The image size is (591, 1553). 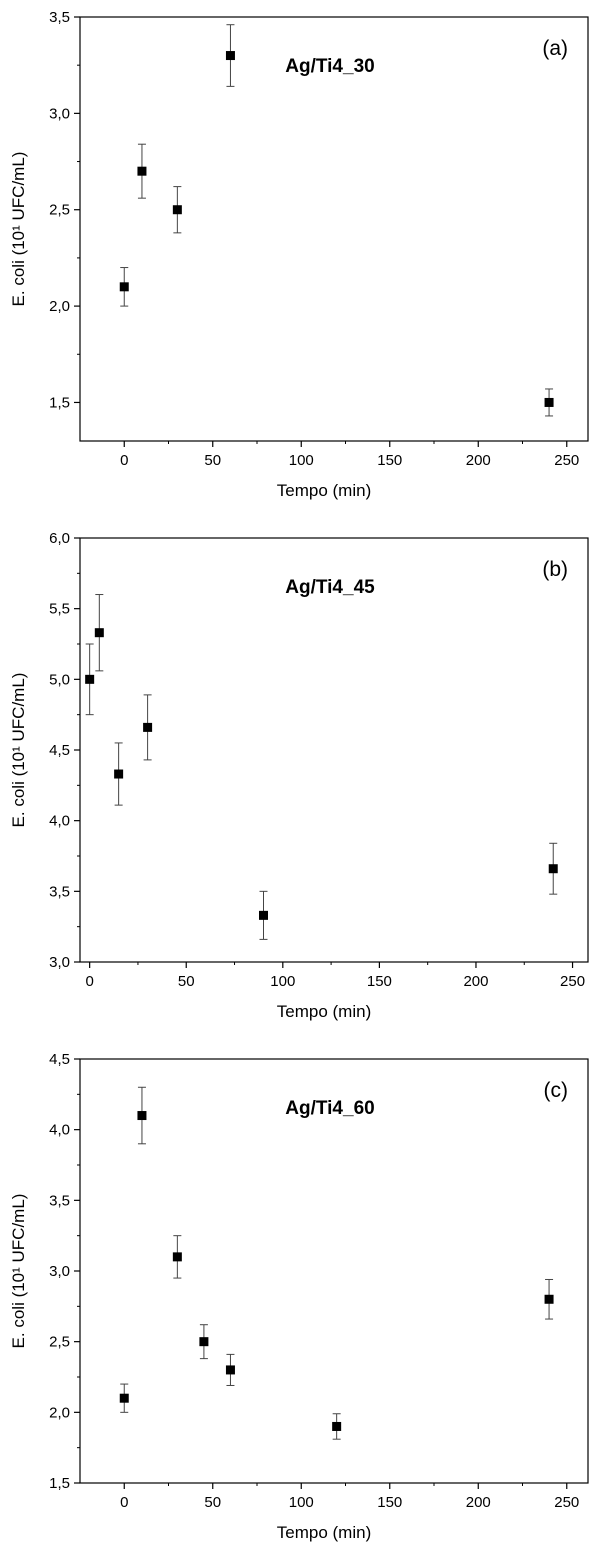 What do you see at coordinates (329, 66) in the screenshot?
I see `panel-title: Ag/Ti4_30` at bounding box center [329, 66].